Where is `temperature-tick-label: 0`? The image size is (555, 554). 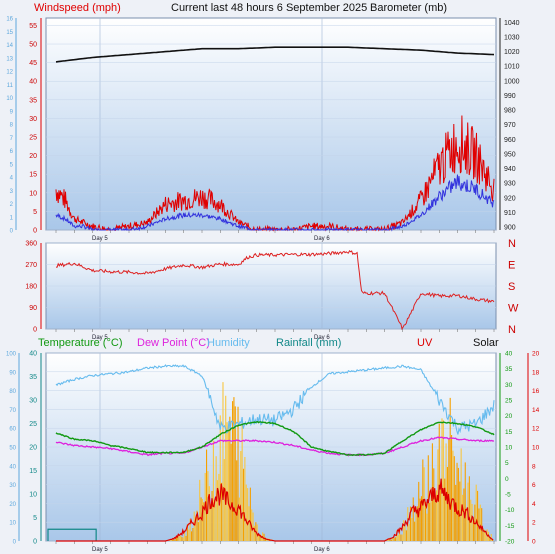
temperature-tick-label: 0 is located at coordinates (507, 479).